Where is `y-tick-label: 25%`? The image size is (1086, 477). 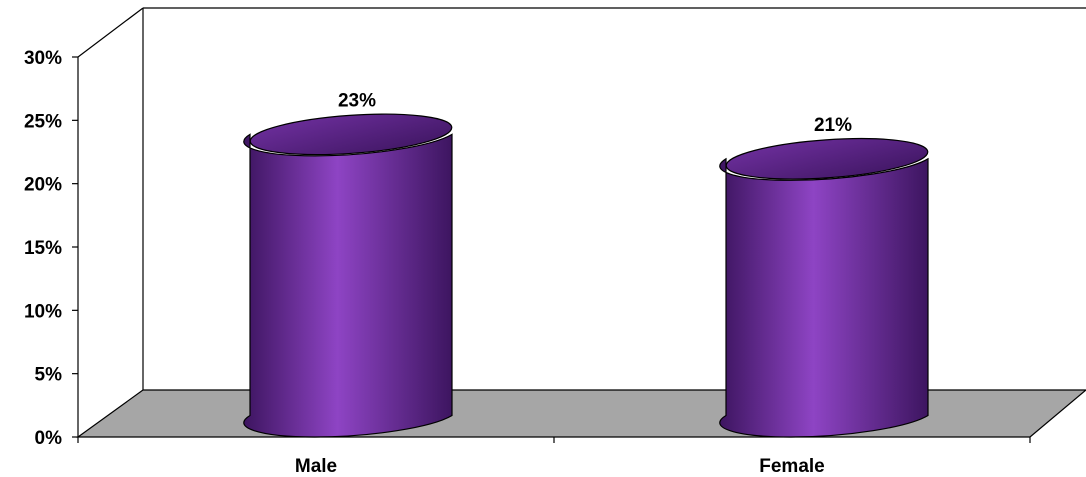 y-tick-label: 25% is located at coordinates (43, 121).